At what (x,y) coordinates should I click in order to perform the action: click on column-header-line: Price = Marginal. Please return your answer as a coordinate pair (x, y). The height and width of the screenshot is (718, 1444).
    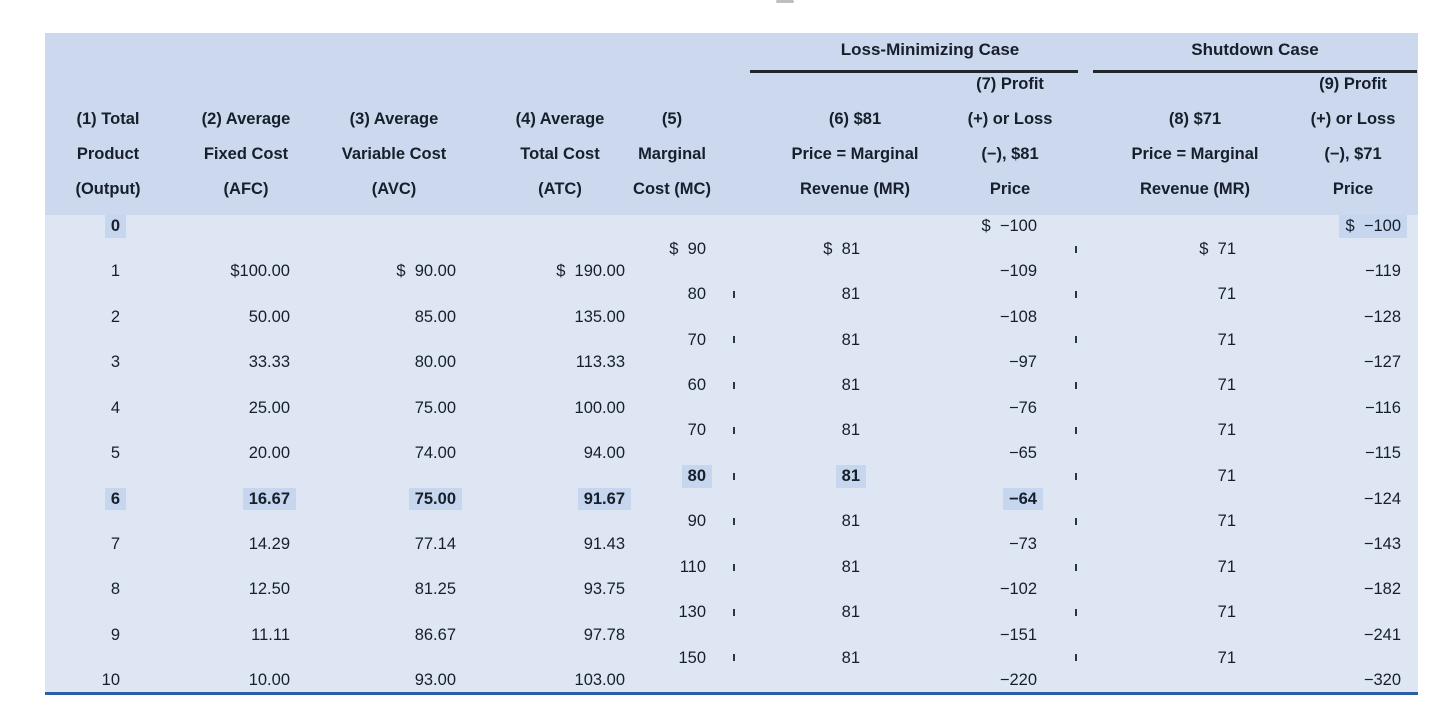
    Looking at the image, I should click on (855, 154).